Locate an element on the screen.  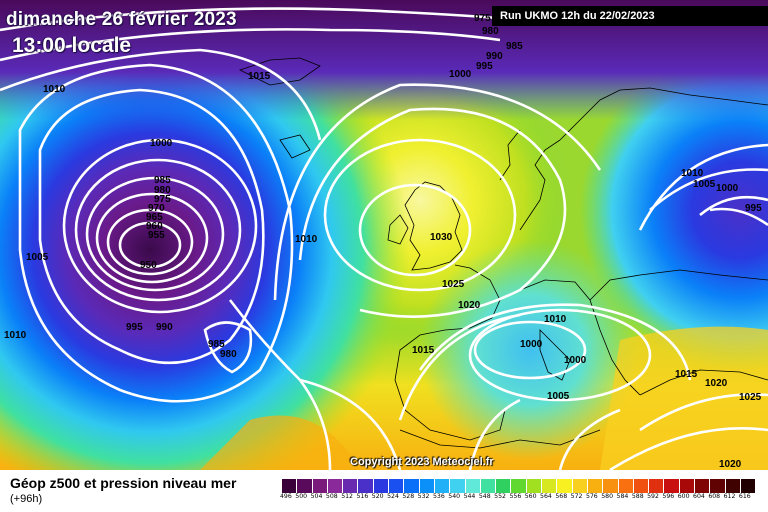
legend-title: Géop z500 et pression niveau mer is located at coordinates (123, 483).